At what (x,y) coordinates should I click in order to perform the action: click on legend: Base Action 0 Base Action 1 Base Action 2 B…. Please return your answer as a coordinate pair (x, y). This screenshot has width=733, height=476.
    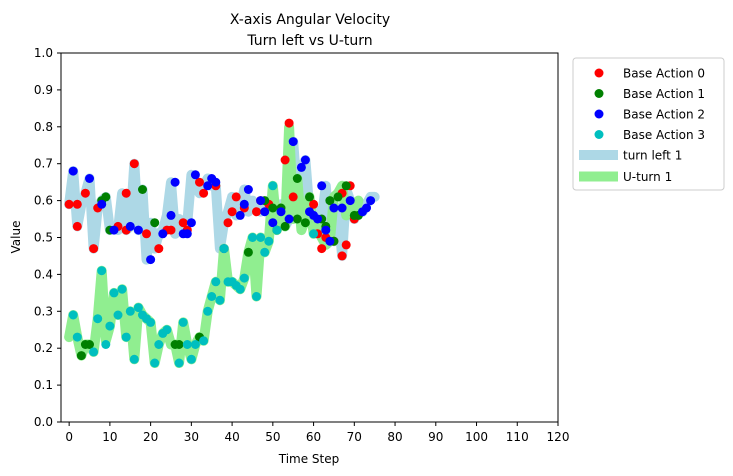
    Looking at the image, I should click on (648, 124).